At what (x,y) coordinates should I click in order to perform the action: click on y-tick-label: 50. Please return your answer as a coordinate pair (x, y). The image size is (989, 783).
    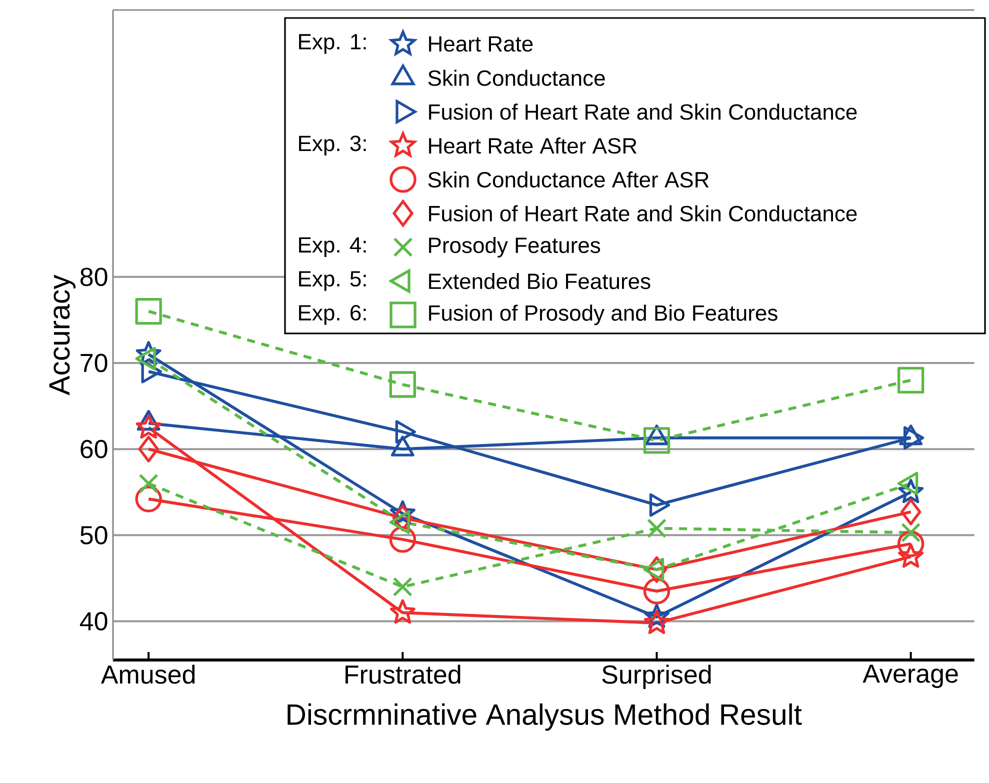
    Looking at the image, I should click on (94, 535).